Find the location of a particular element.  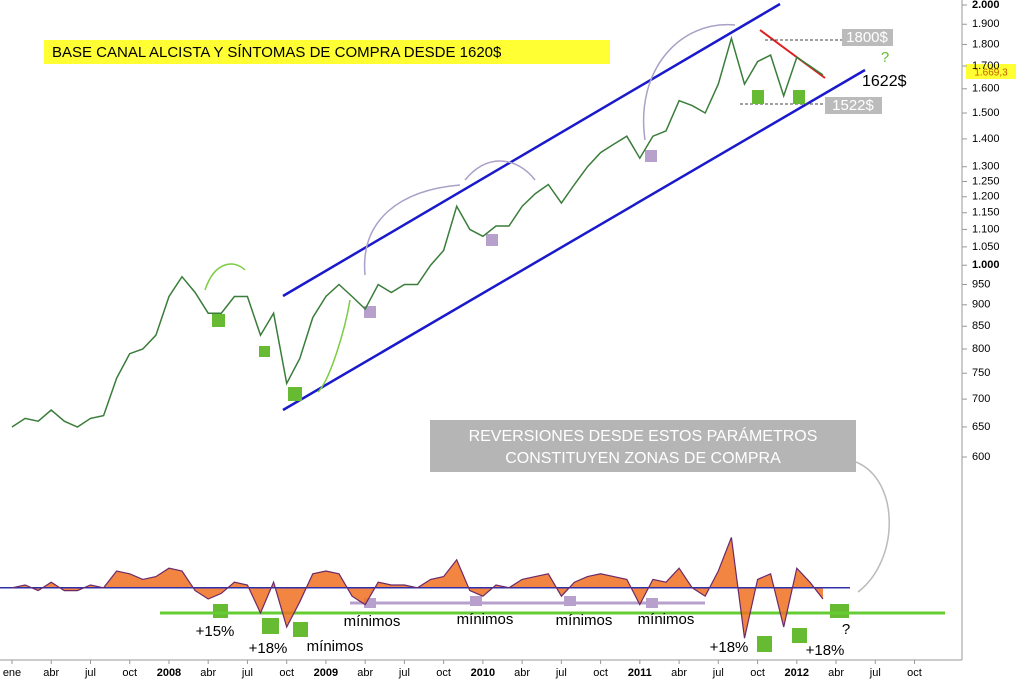

y-tick-label: 2.000 is located at coordinates (986, 5).